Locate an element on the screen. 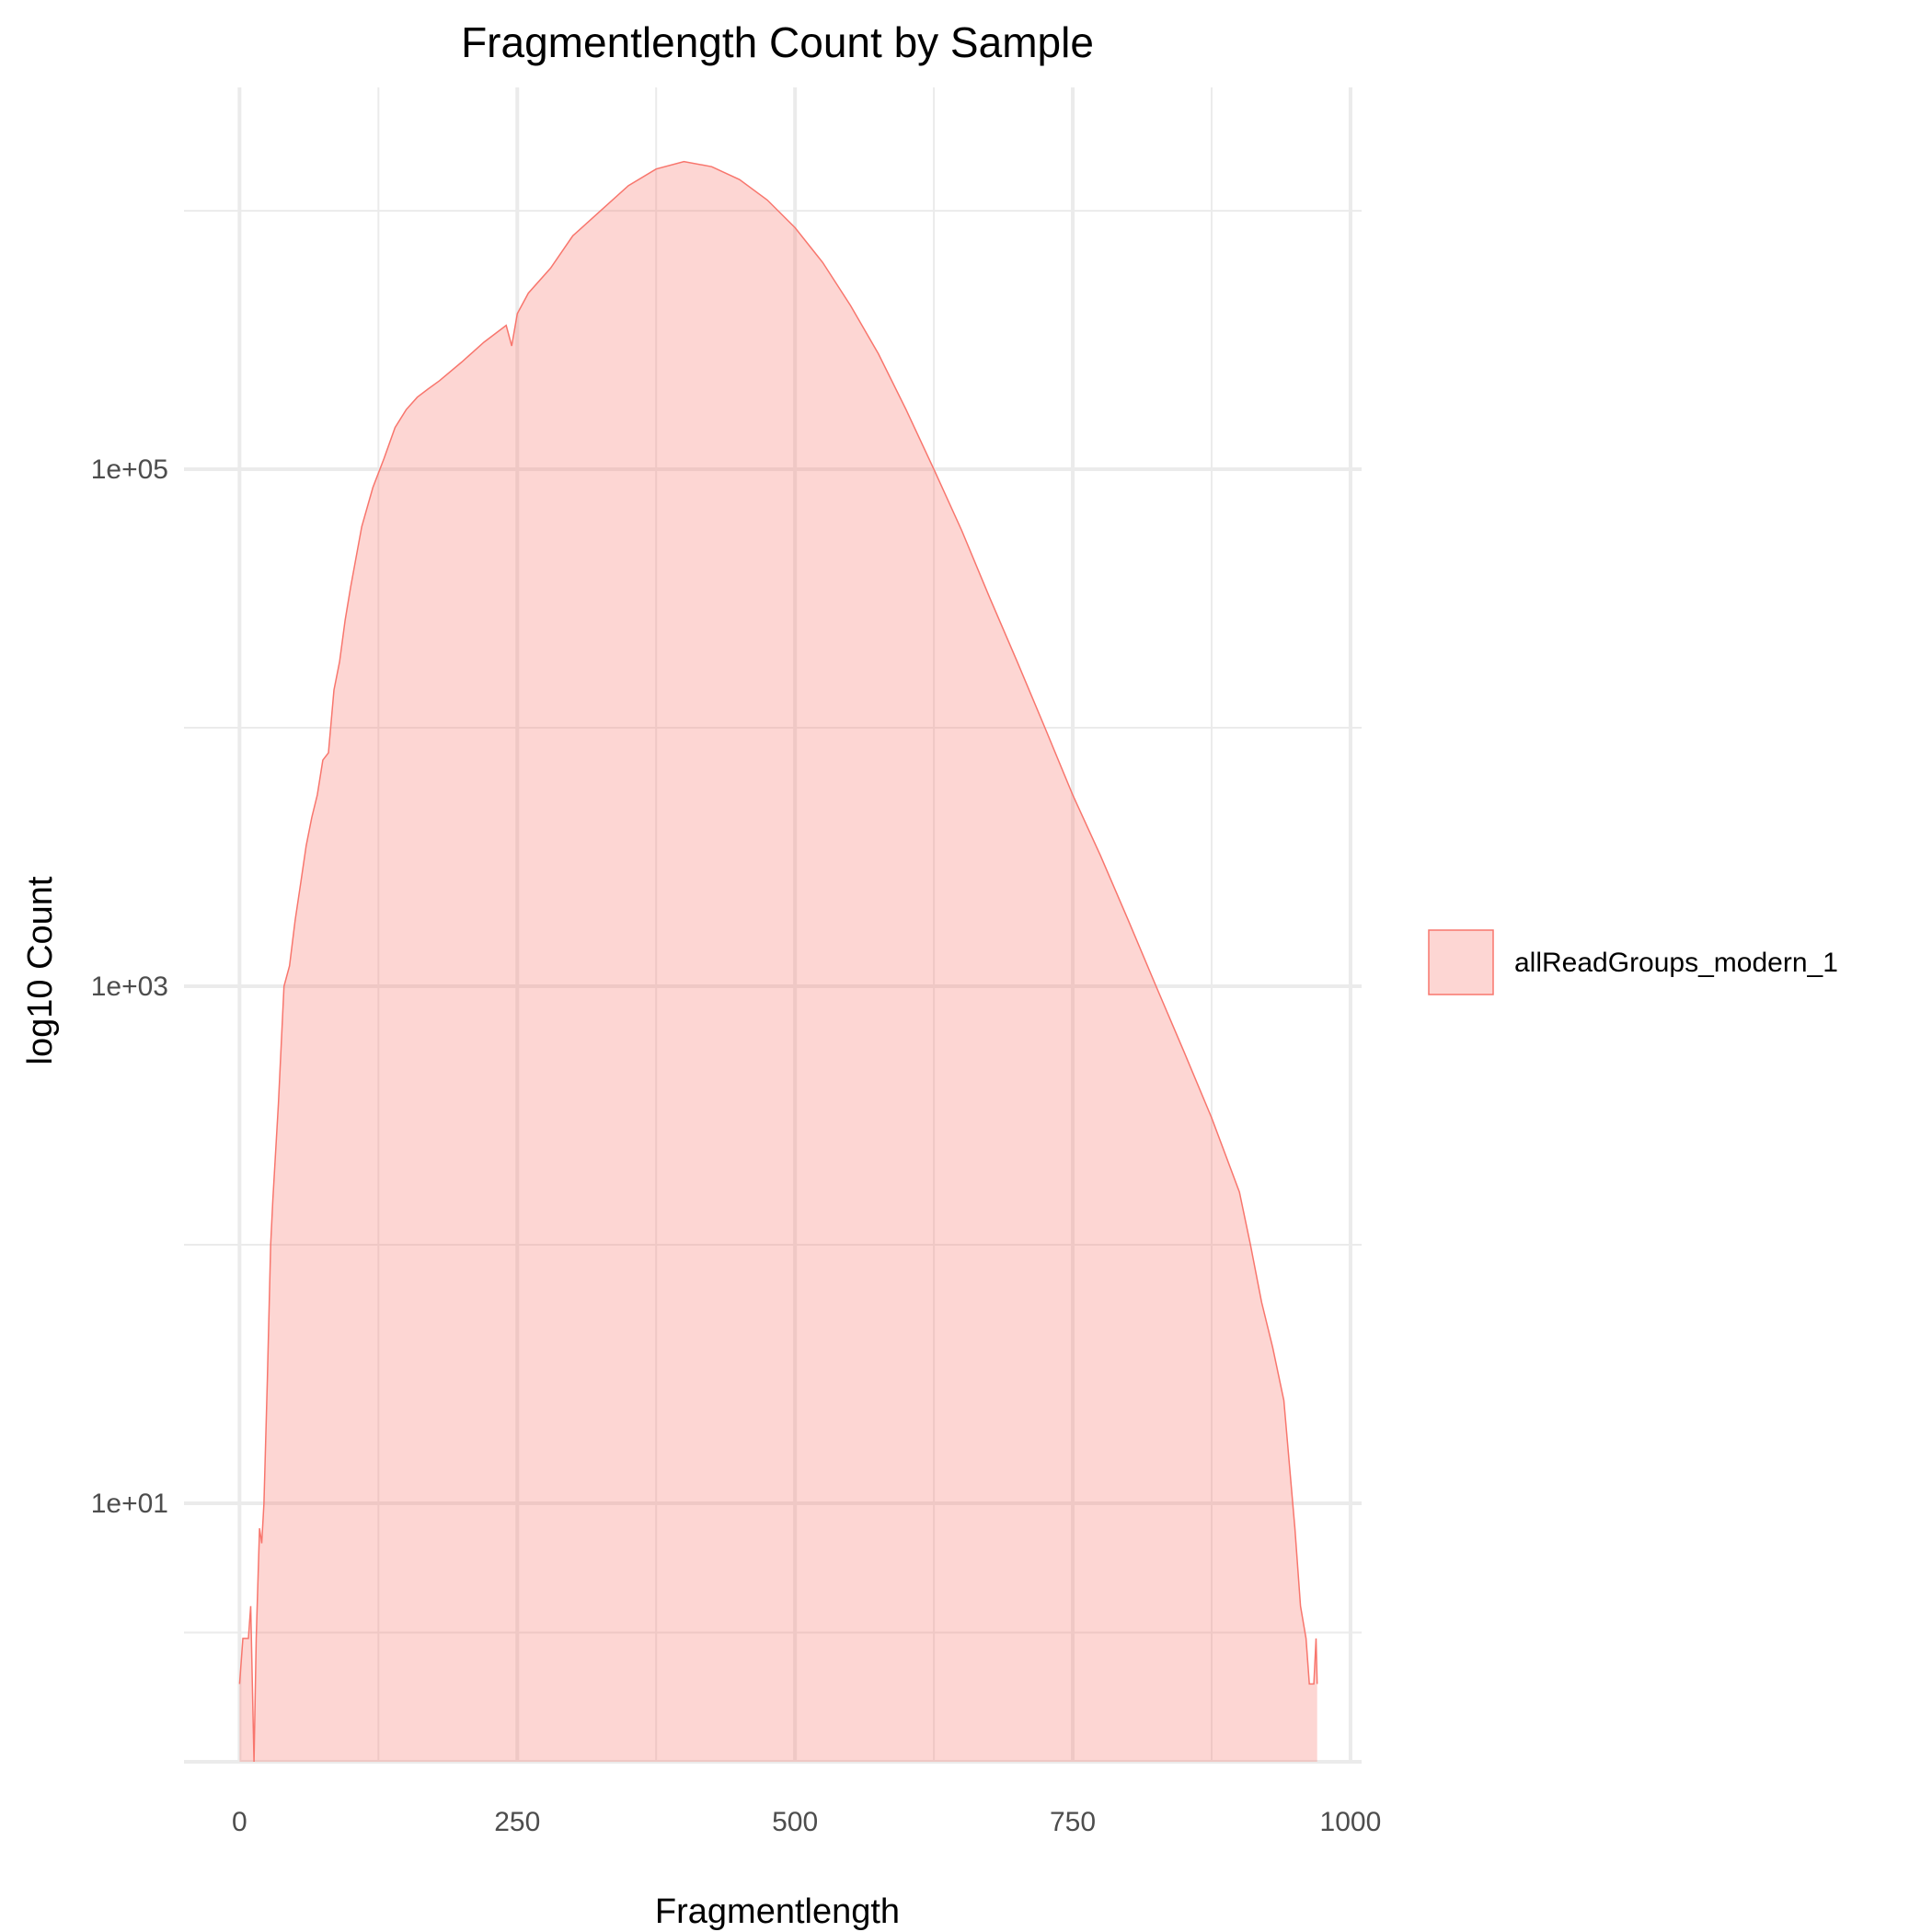 This screenshot has height=1932, width=1932. y-tick-label: 1e+03 is located at coordinates (129, 987).